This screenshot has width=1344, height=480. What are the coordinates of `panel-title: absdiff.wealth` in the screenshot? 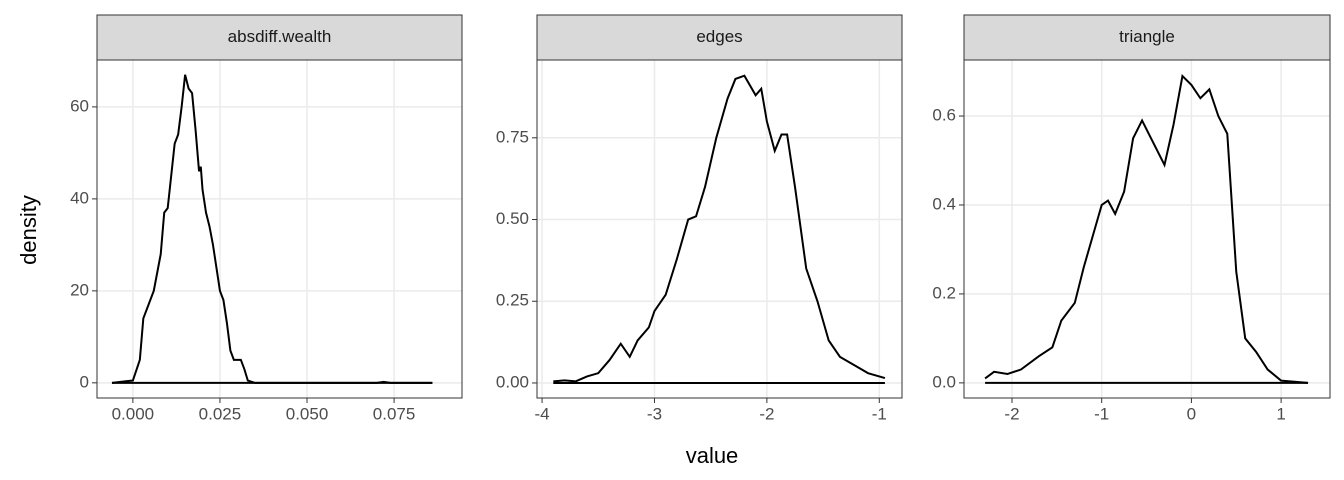 It's located at (280, 36).